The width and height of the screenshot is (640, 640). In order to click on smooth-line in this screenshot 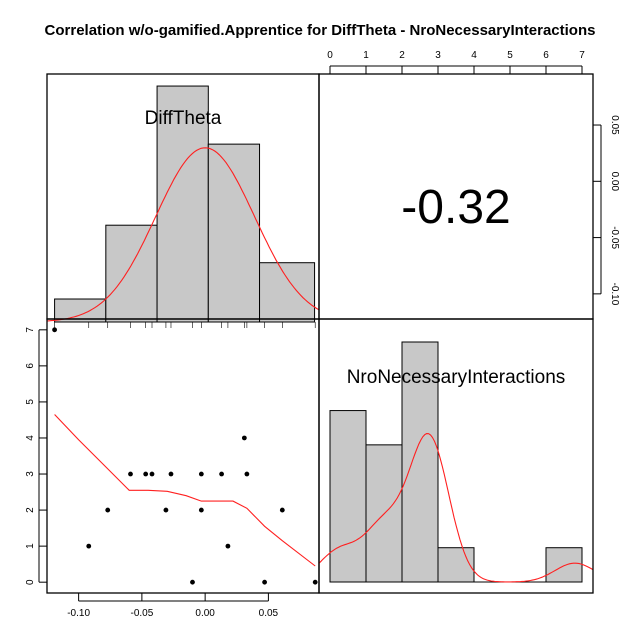, I will do `click(185, 490)`.